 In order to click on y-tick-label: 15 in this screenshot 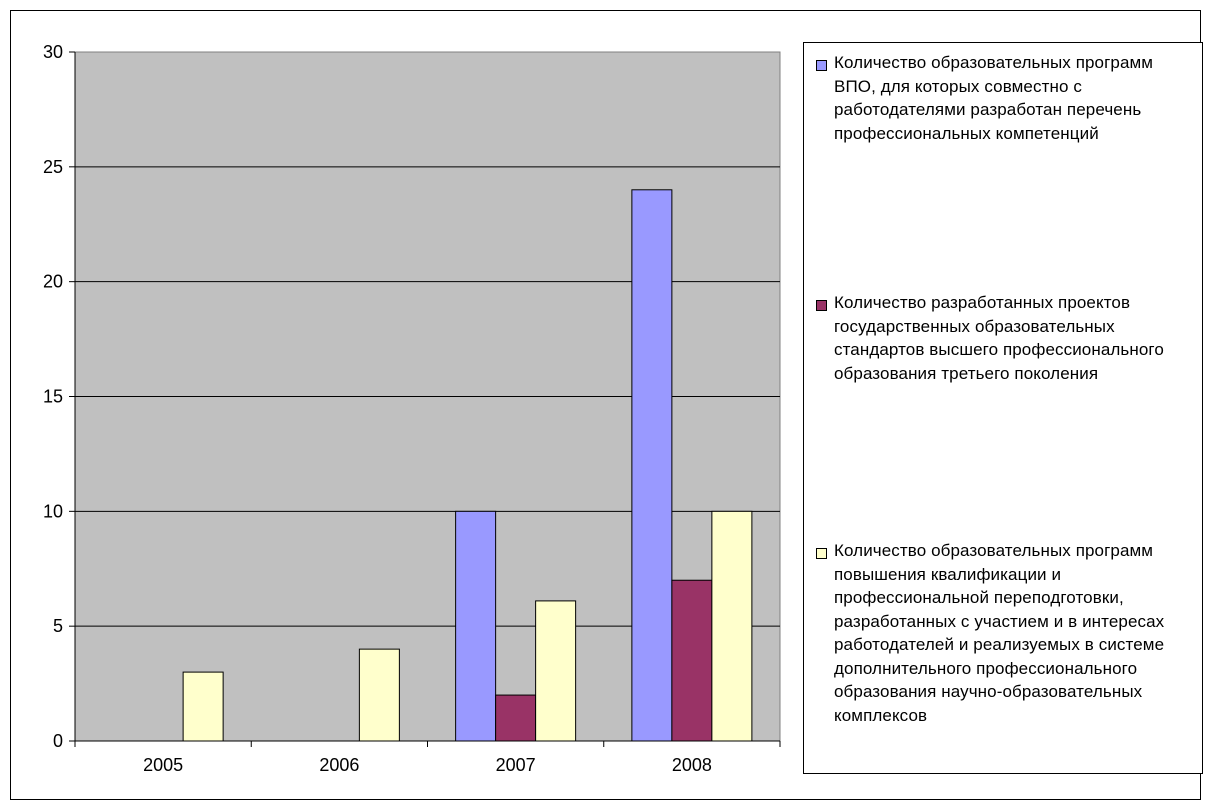, I will do `click(53, 397)`.